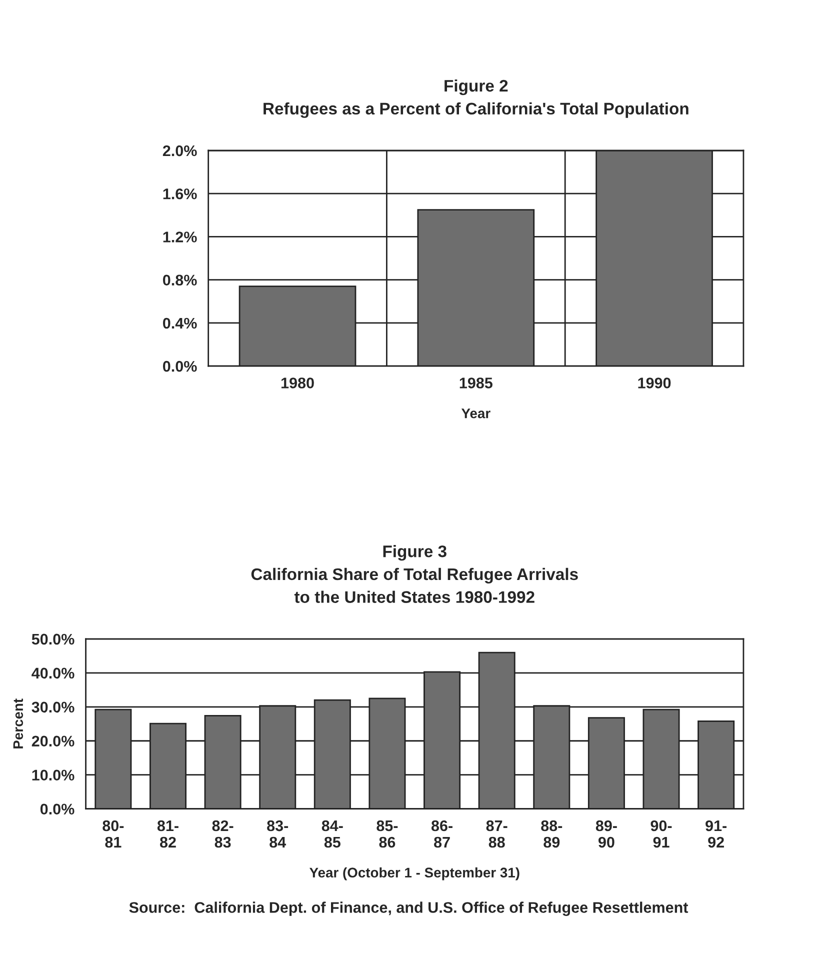  Describe the element at coordinates (476, 383) in the screenshot. I see `x-tick-label: 1985` at that location.